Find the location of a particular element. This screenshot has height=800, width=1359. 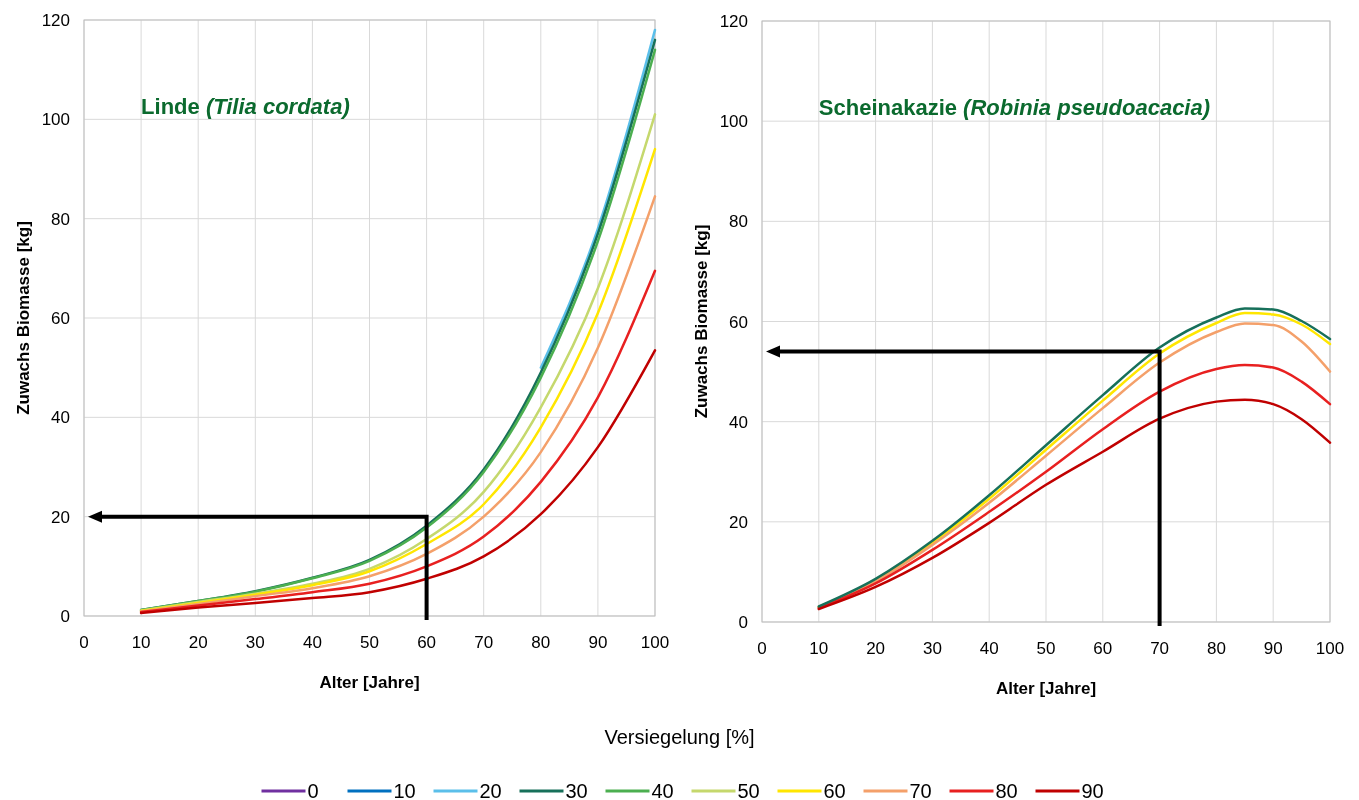

legend-label: 90 is located at coordinates (1092, 790).